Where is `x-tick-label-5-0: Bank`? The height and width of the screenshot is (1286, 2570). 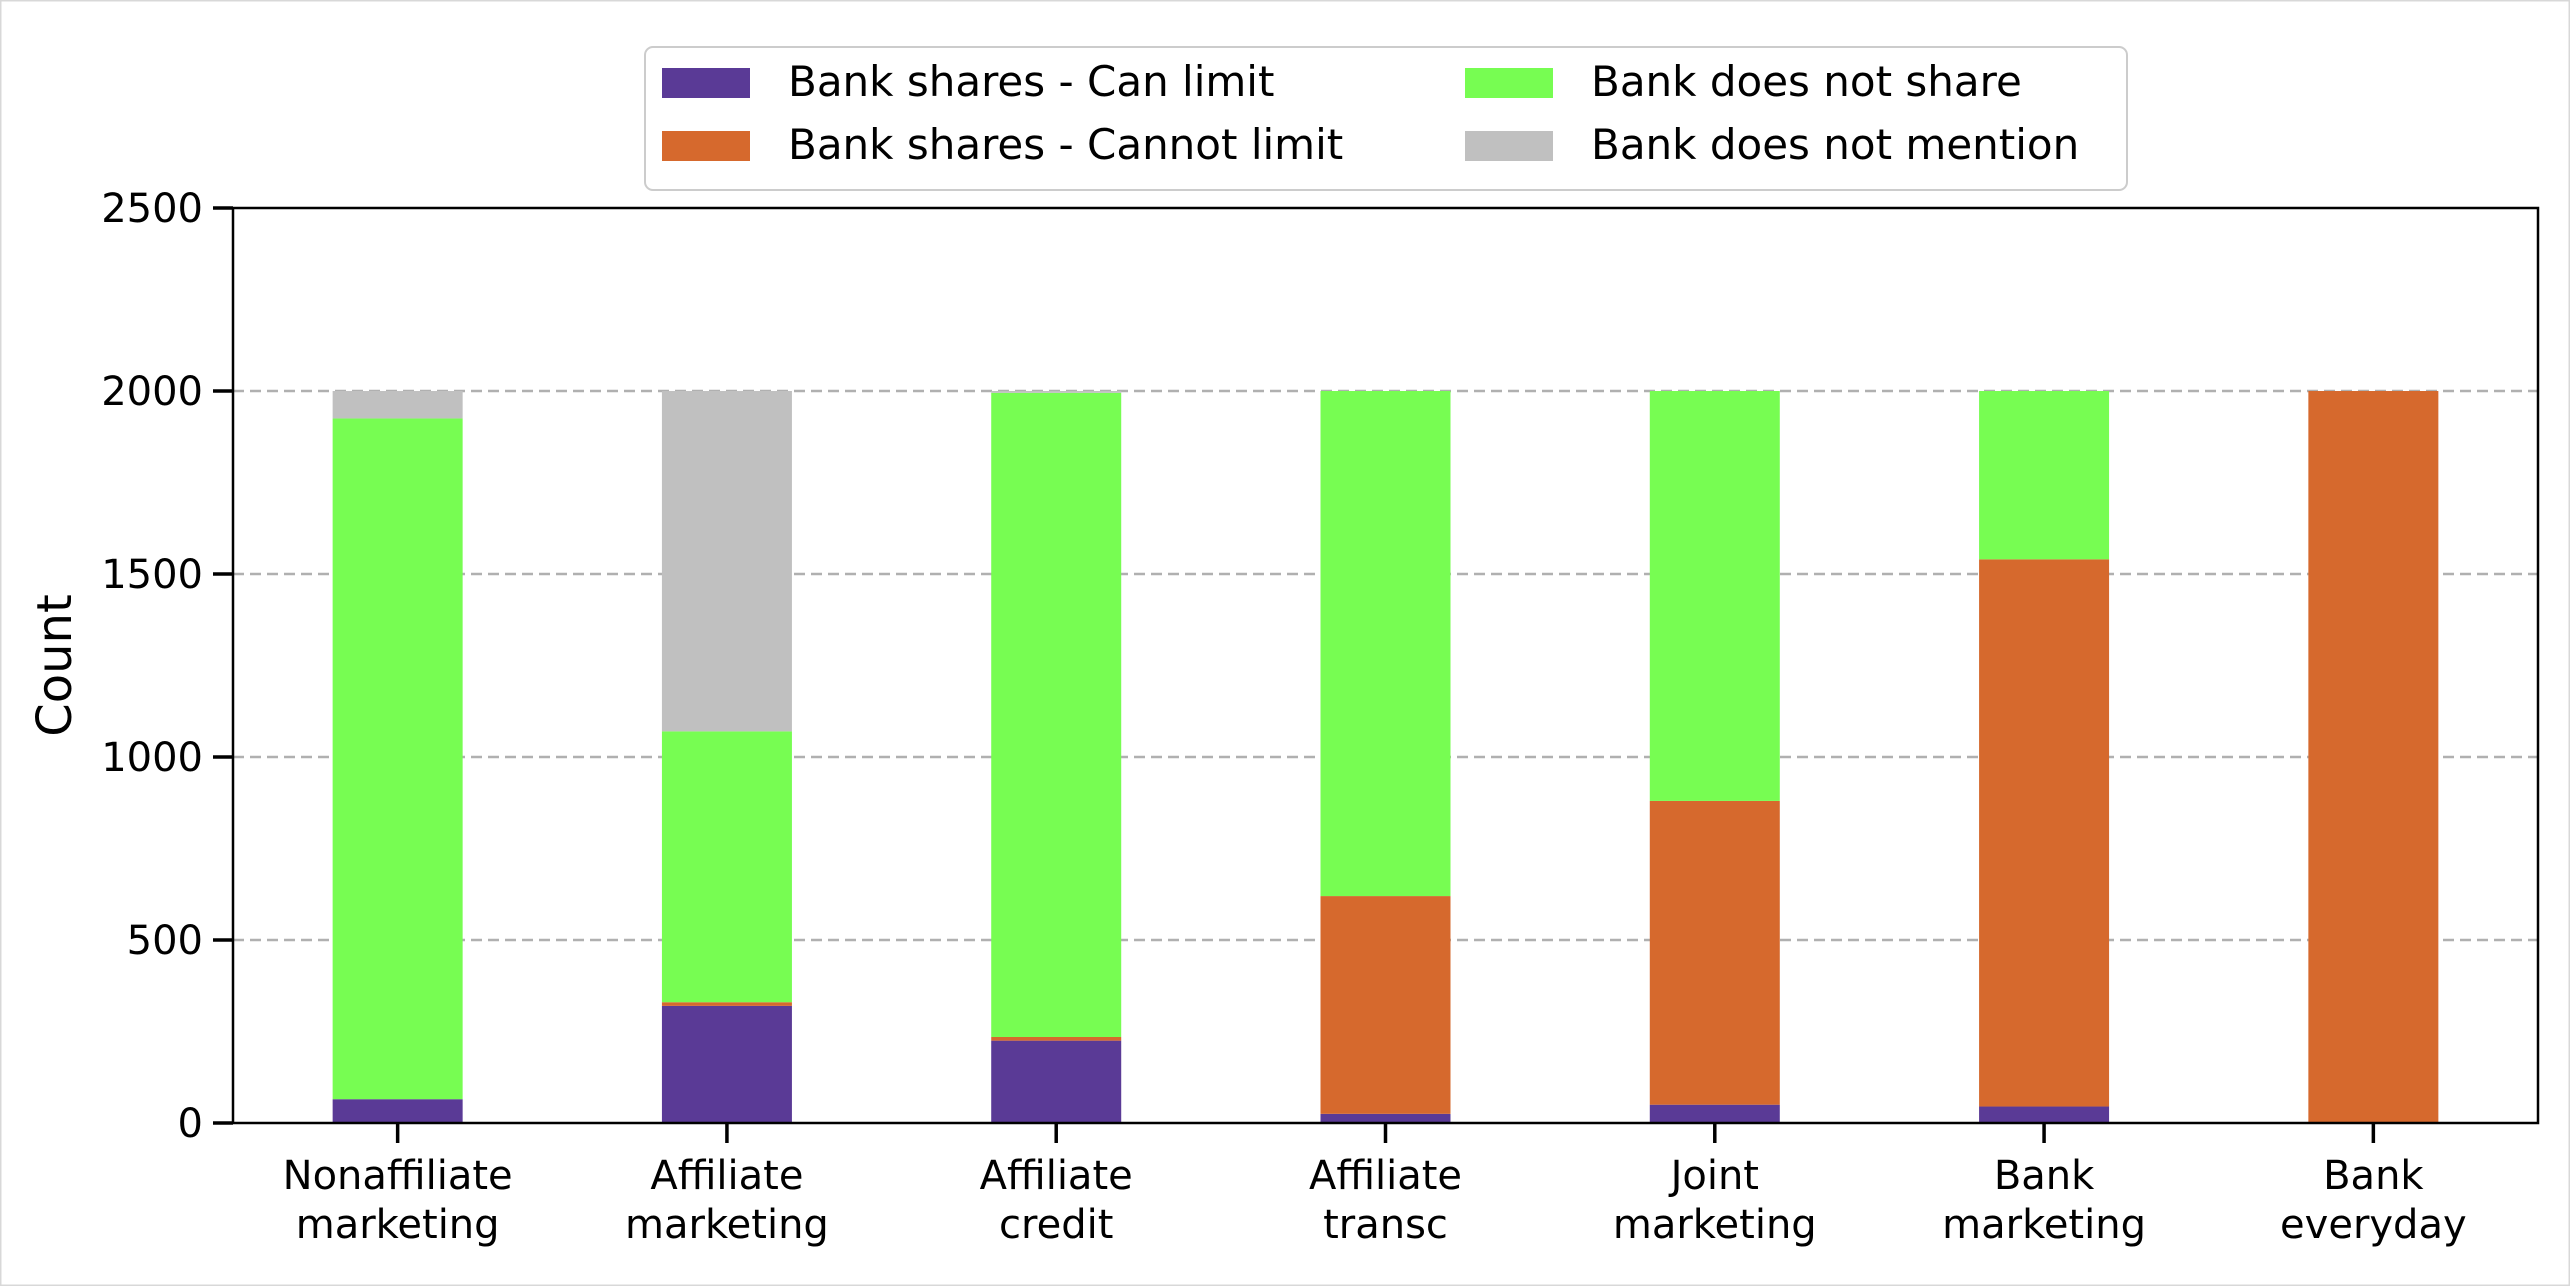
x-tick-label-5-0: Bank is located at coordinates (2044, 1176).